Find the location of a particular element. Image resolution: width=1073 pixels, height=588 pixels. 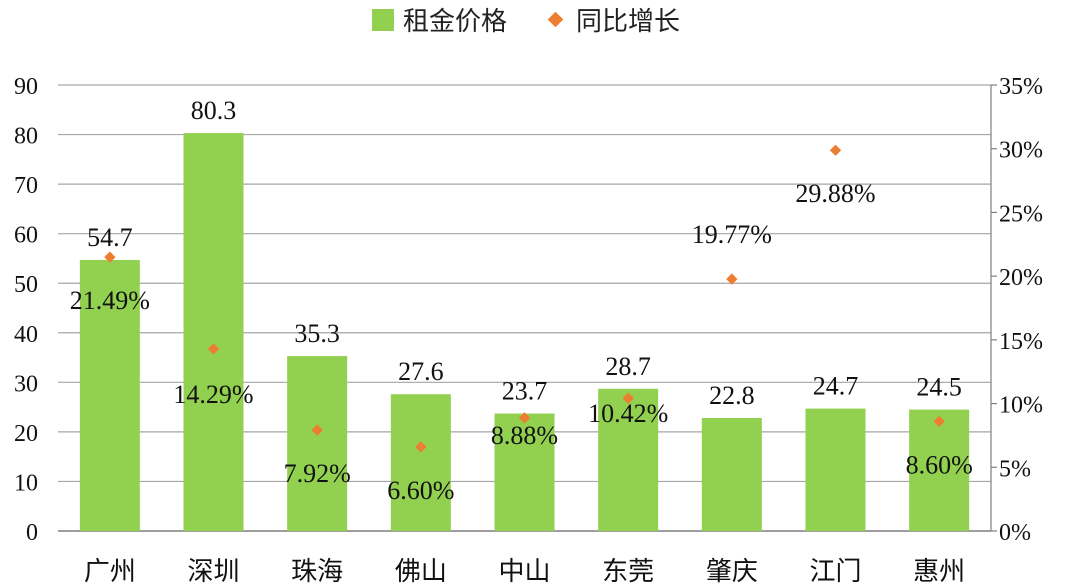

y-left-tick-label: 90 is located at coordinates (26, 87).